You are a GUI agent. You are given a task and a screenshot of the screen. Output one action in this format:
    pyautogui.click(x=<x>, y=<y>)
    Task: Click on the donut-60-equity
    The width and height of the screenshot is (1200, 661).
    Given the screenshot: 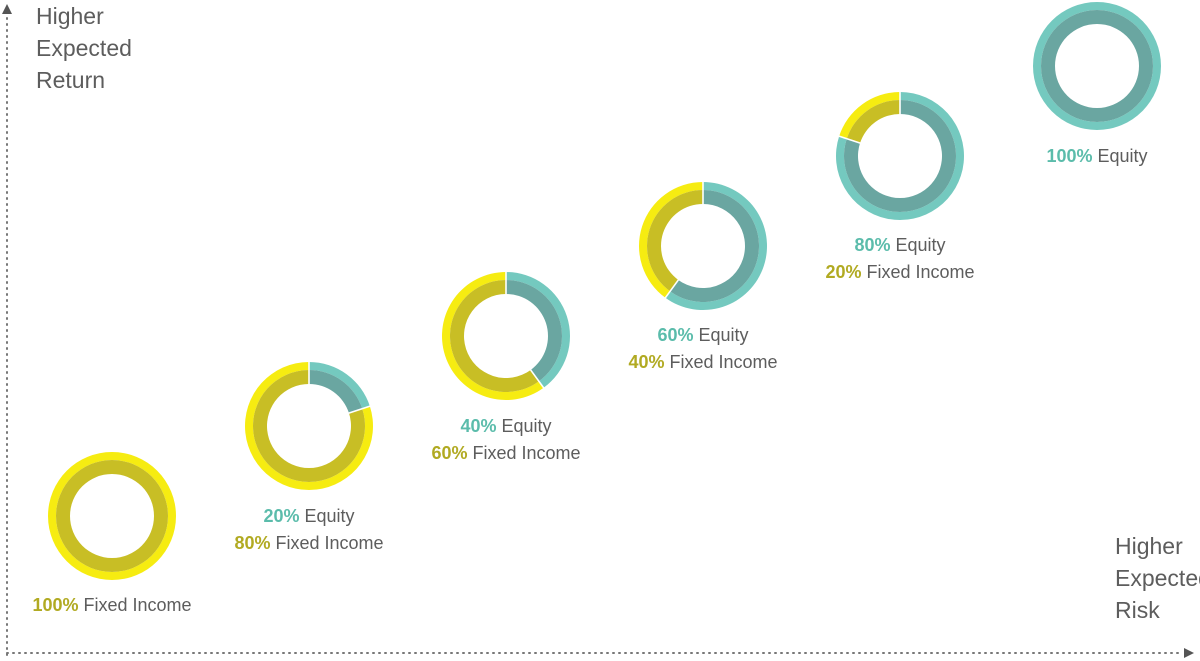 What is the action you would take?
    pyautogui.click(x=702, y=245)
    